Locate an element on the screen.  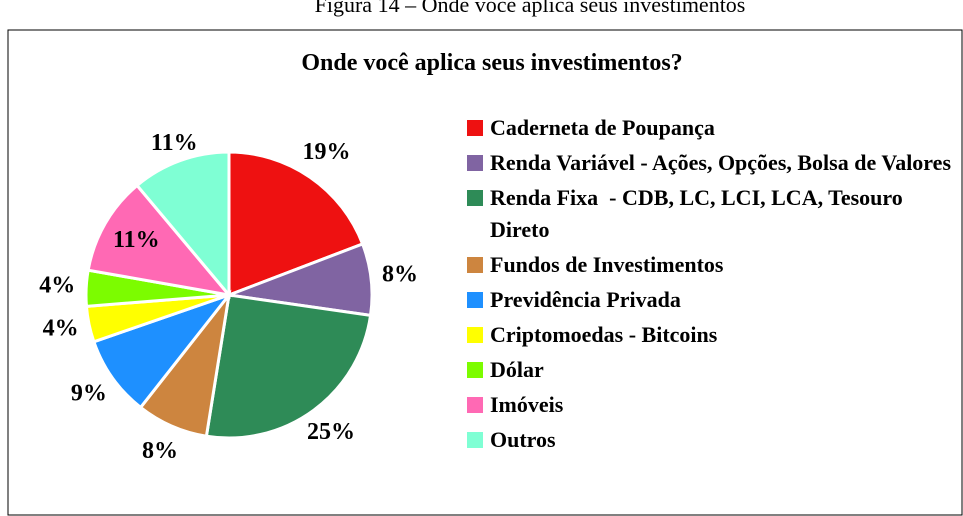
legend-label: Imóveis is located at coordinates (527, 404).